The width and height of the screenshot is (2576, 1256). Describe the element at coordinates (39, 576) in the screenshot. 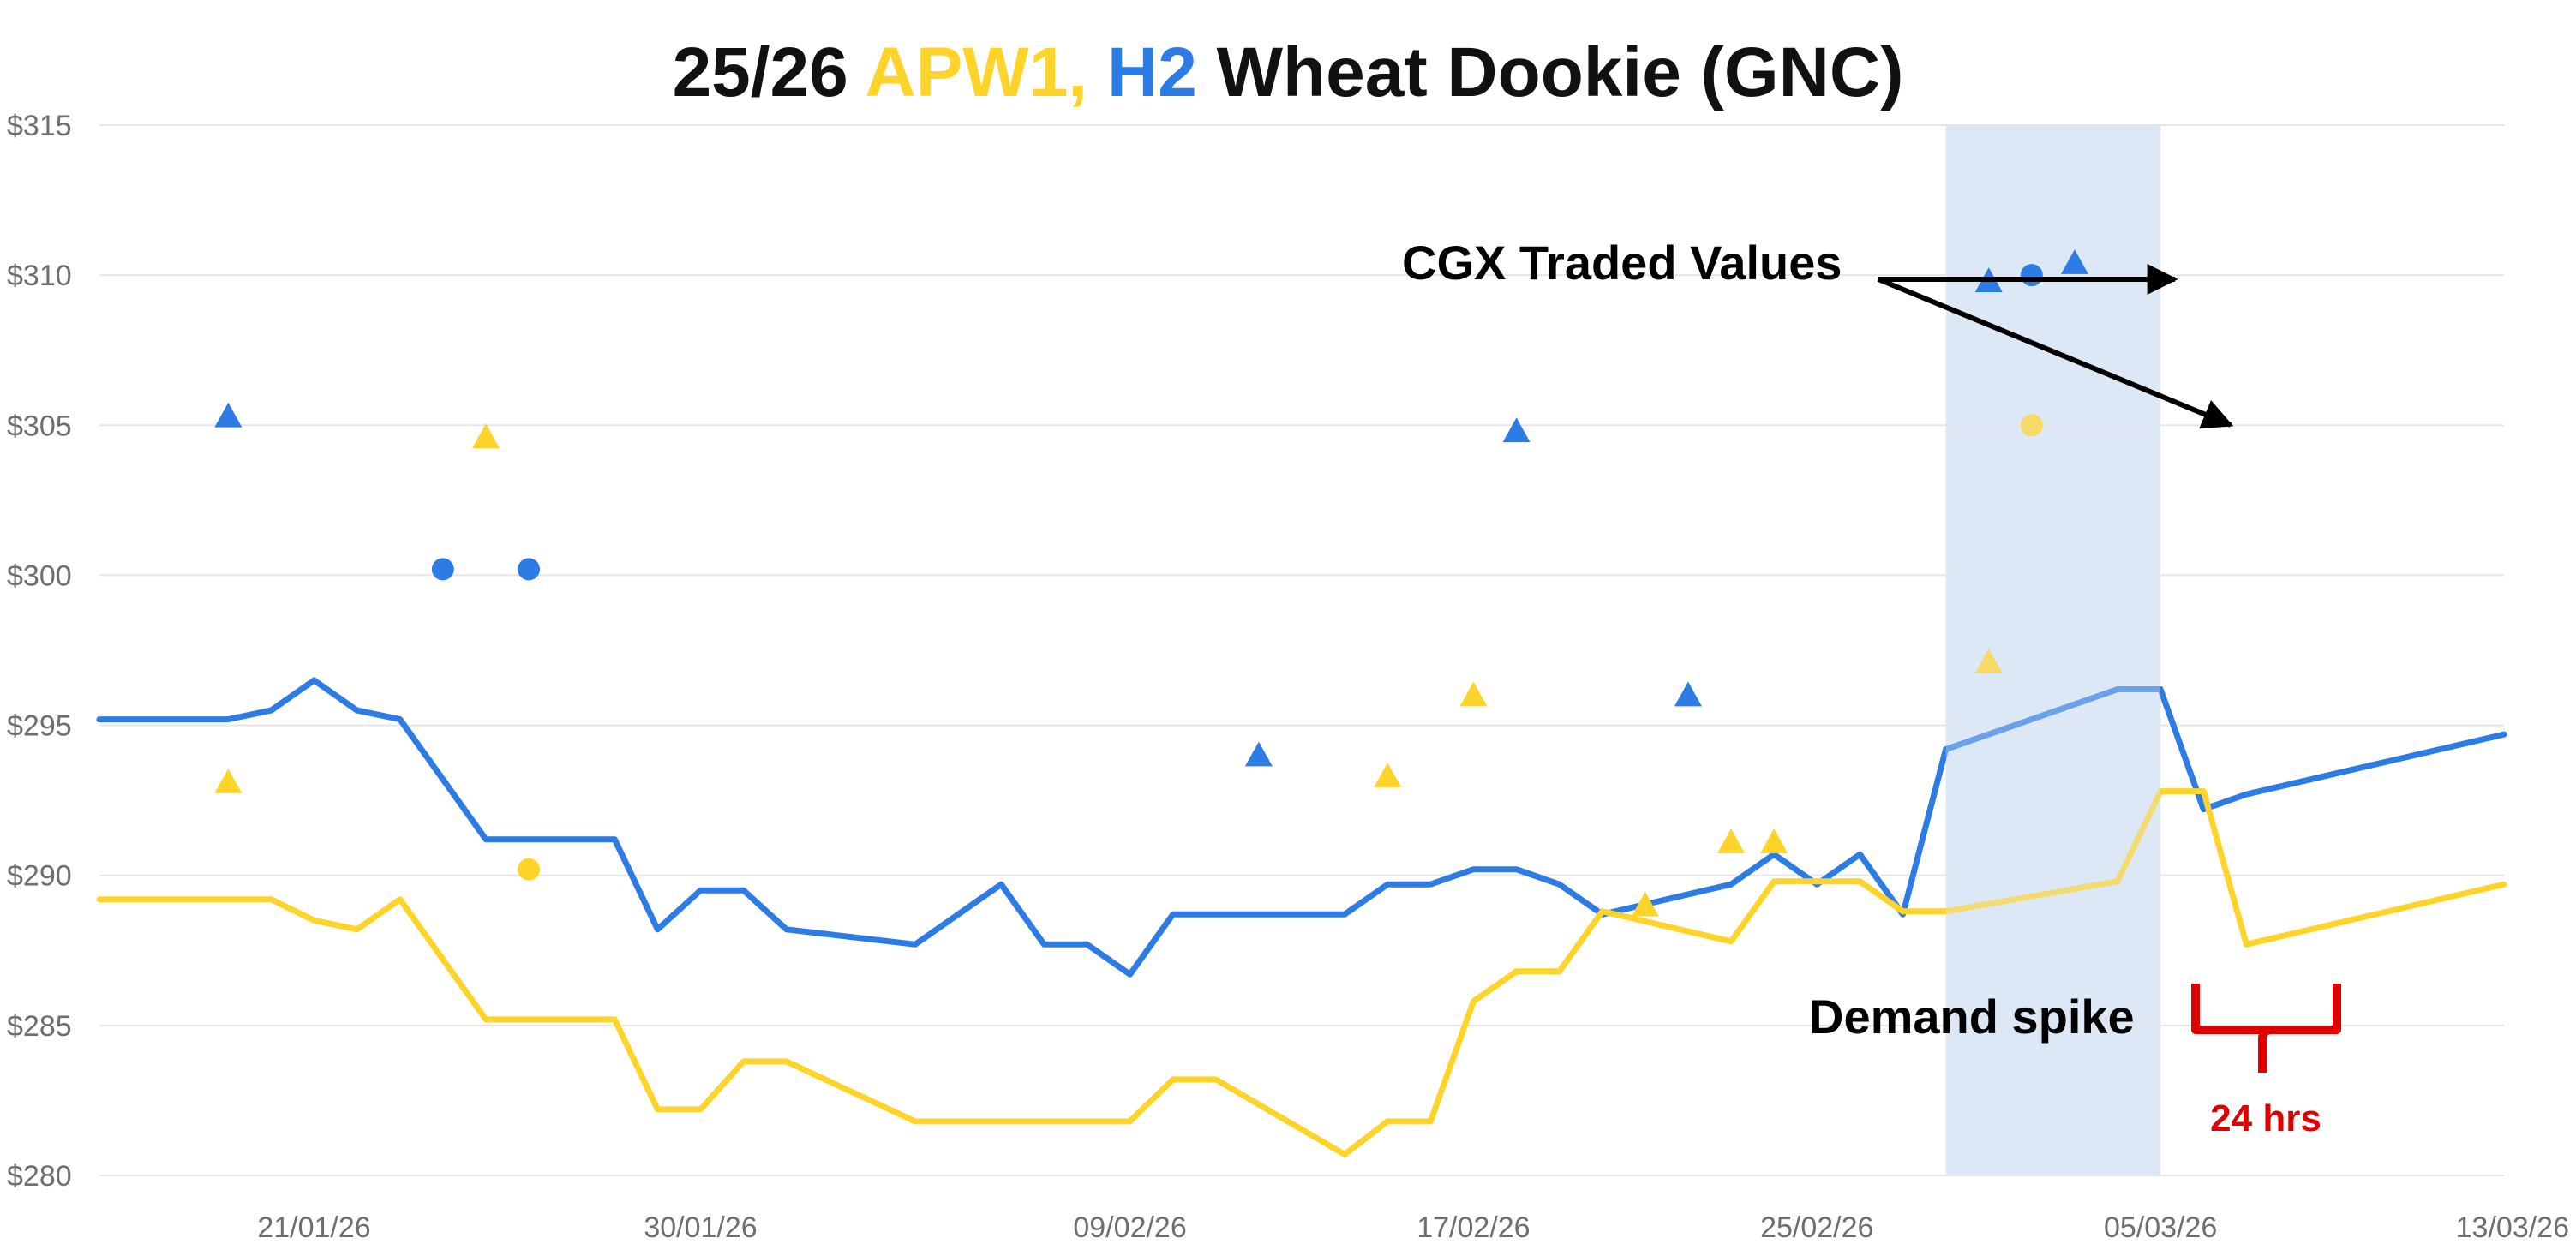

I see `y-tick-label: $300` at that location.